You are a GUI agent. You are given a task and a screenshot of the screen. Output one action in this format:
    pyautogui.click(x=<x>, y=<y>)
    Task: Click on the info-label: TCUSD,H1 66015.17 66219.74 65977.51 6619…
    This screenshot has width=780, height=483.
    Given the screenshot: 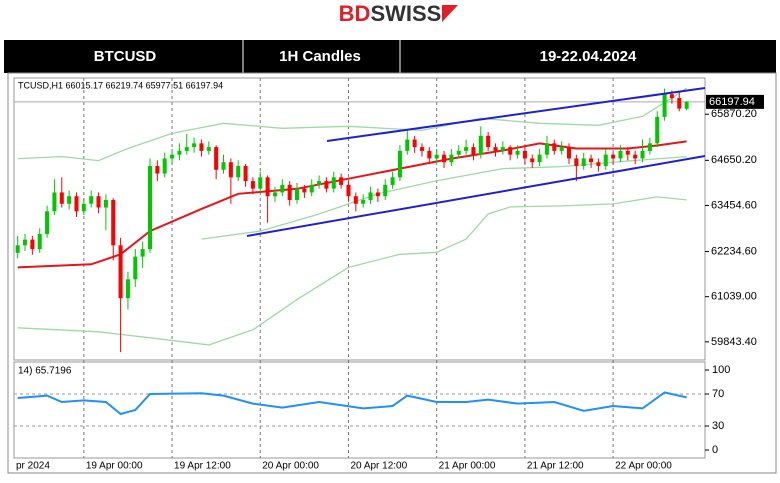 What is the action you would take?
    pyautogui.click(x=120, y=85)
    